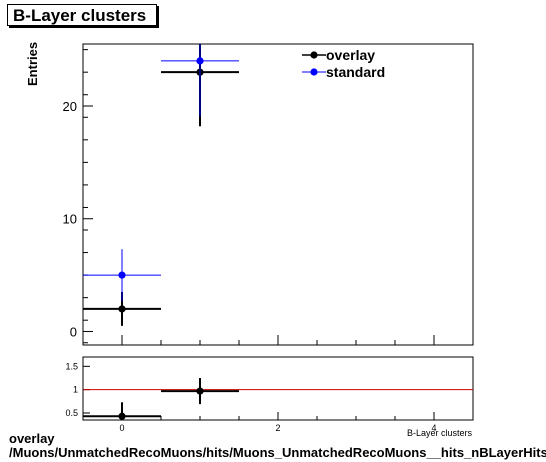 The height and width of the screenshot is (462, 546). I want to click on x-axis-title: B-Layer clusters, so click(440, 433).